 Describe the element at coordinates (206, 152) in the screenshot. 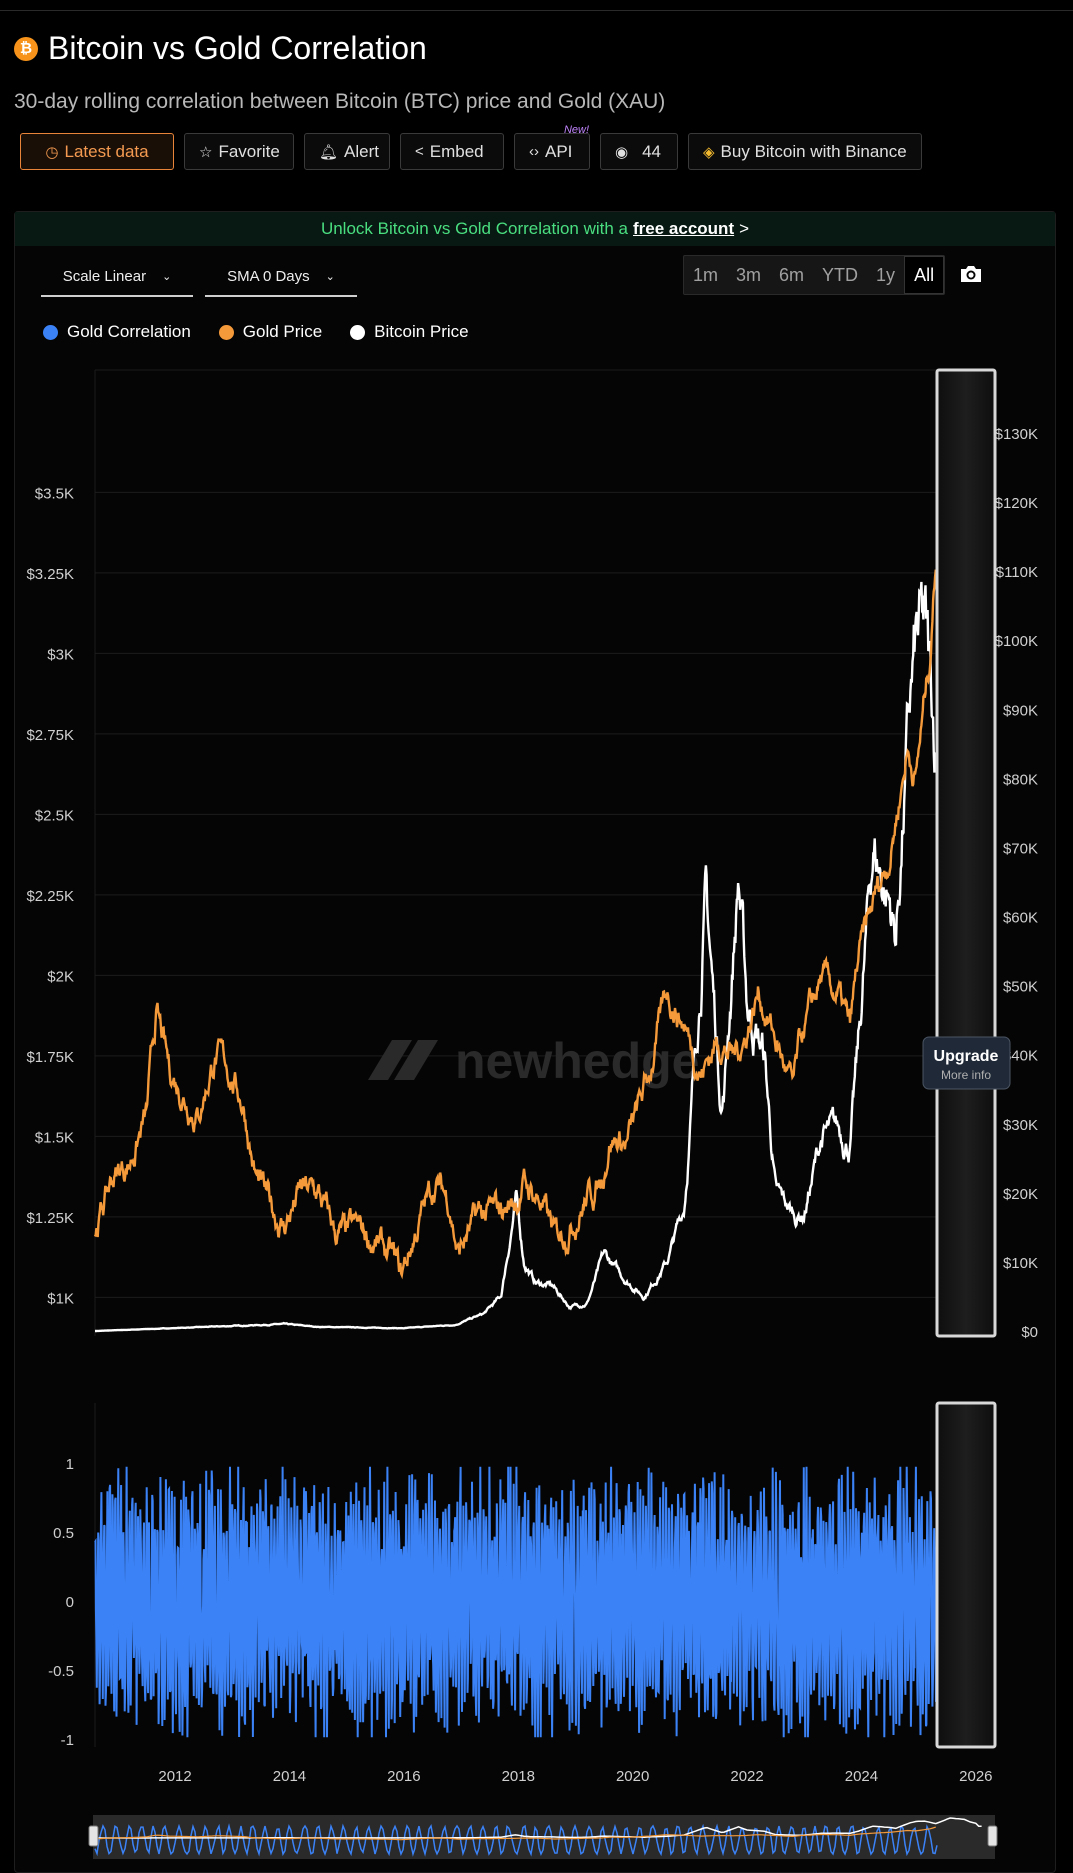

I see `star-icon: ☆` at that location.